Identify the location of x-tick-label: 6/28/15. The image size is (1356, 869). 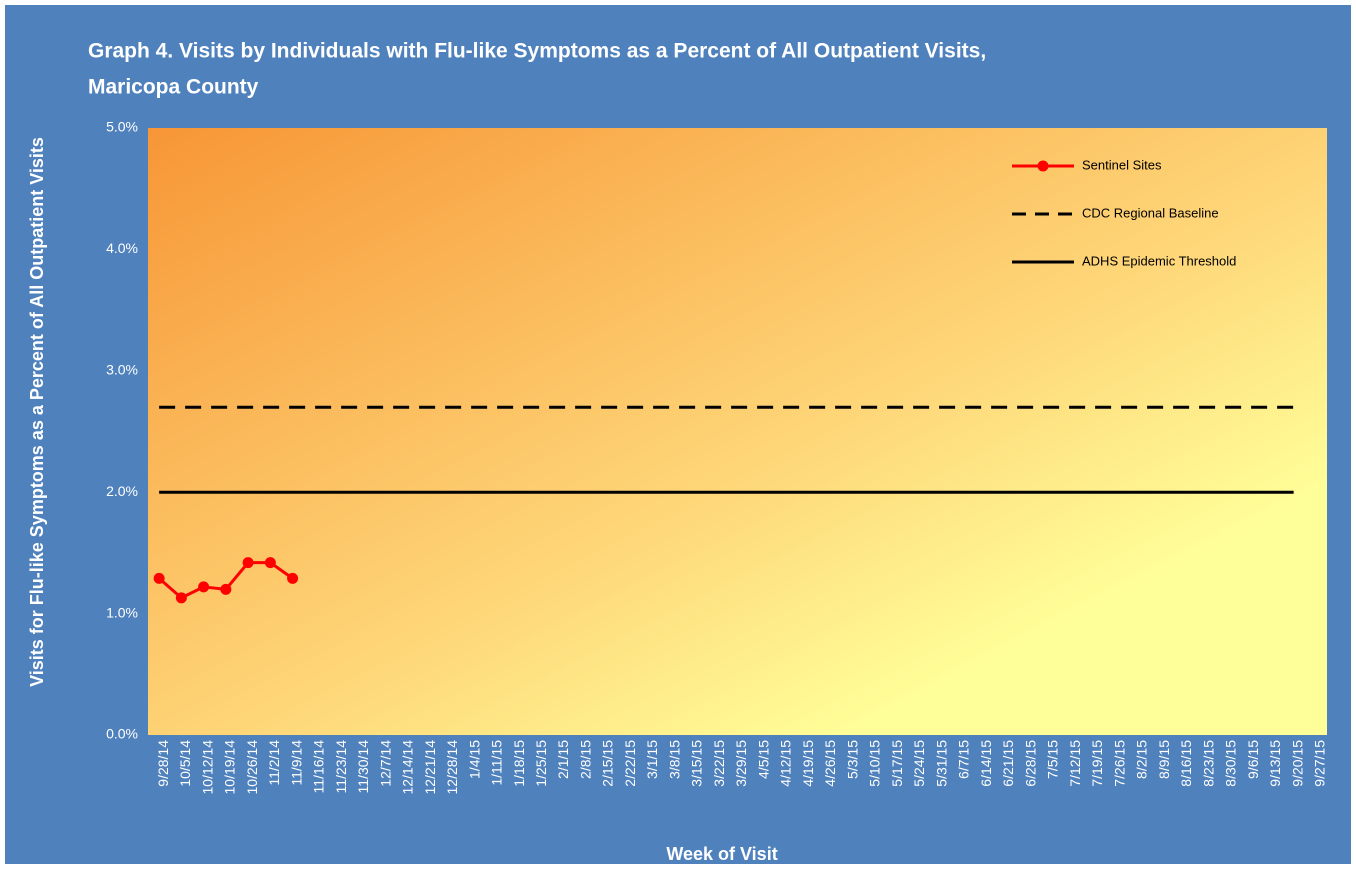
(1030, 763).